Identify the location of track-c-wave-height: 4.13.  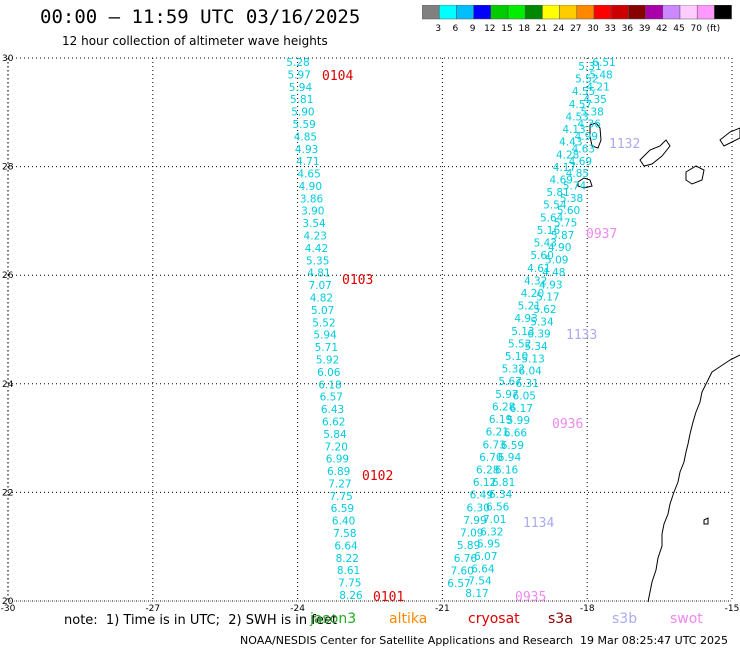
(573, 130).